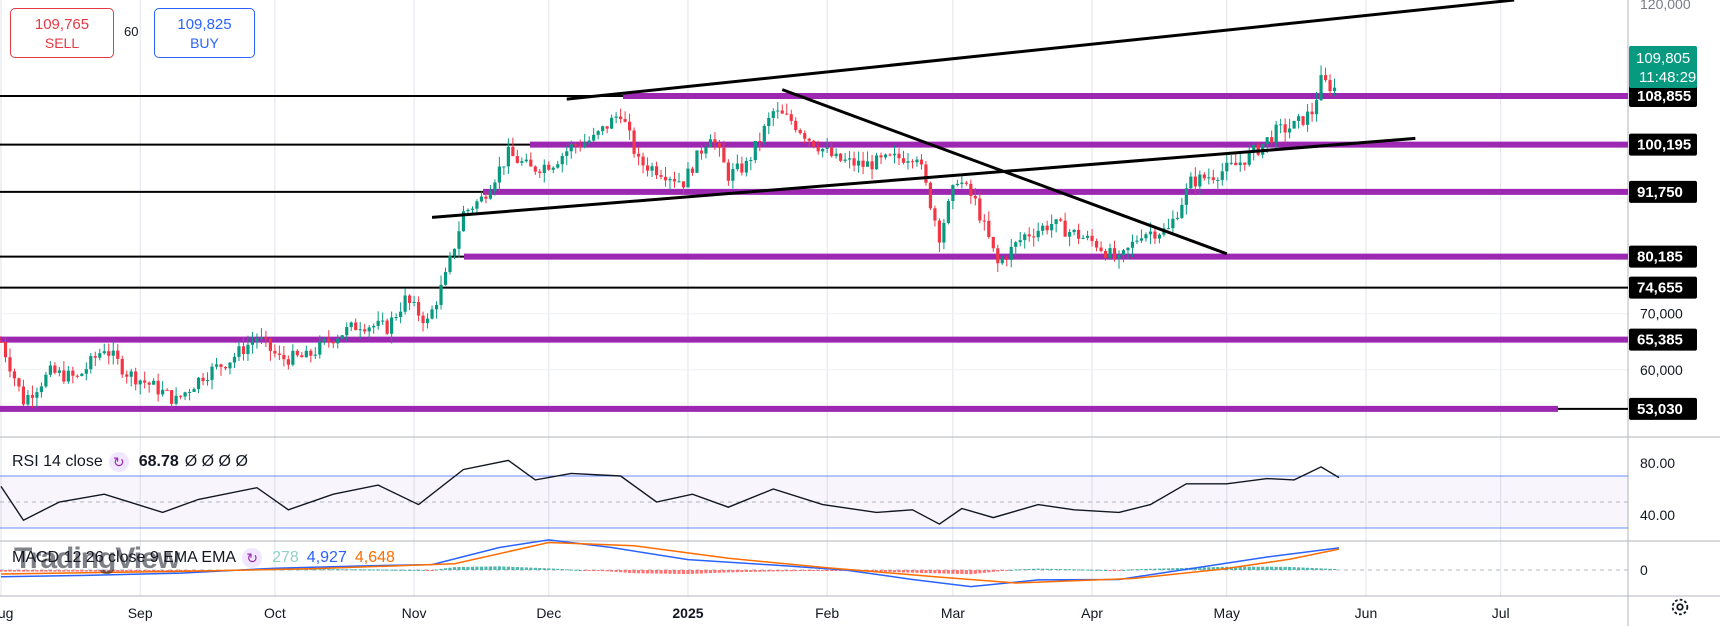 This screenshot has height=626, width=1720. What do you see at coordinates (252, 558) in the screenshot?
I see `macd-settings-icon: ↻` at bounding box center [252, 558].